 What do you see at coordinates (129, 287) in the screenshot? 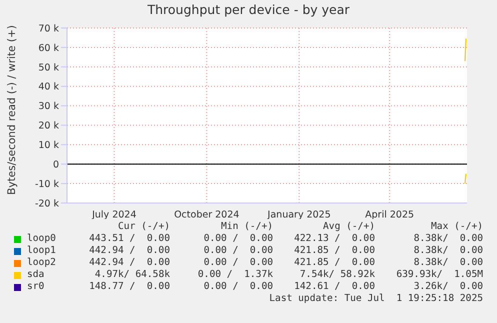
I see `text: 148.77 / 0.00` at bounding box center [129, 287].